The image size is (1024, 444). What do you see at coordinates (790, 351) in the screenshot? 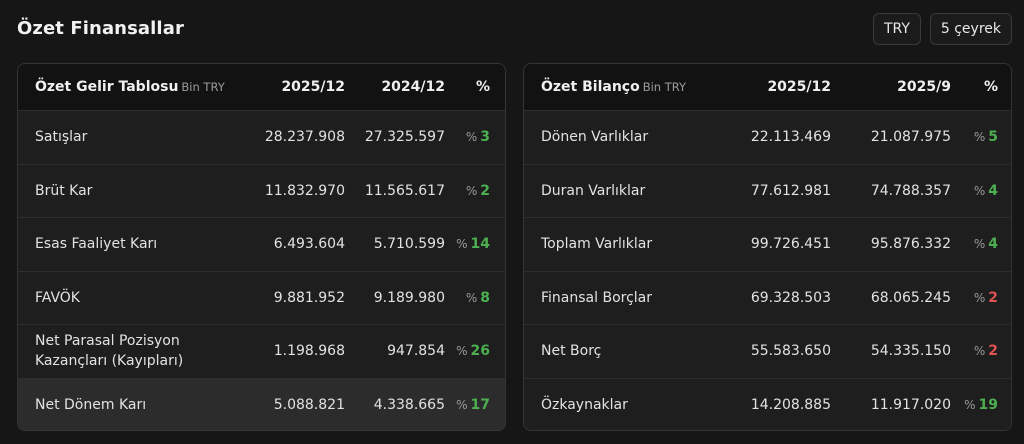
I see `row-value-current: 55.583.650` at bounding box center [790, 351].